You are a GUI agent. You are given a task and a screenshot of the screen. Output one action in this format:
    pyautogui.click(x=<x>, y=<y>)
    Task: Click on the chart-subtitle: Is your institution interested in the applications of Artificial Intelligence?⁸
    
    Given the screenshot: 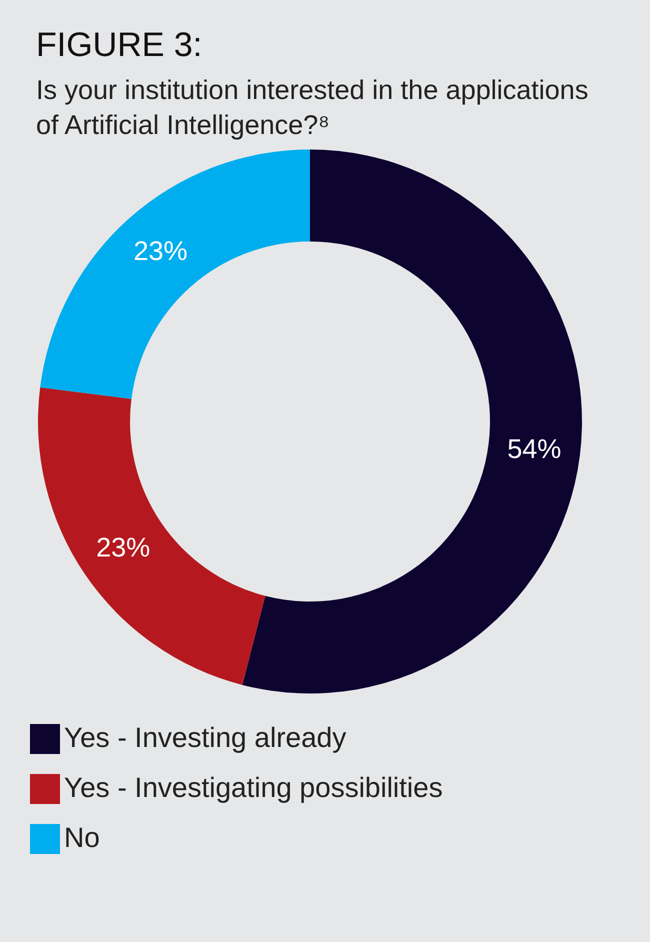 What is the action you would take?
    pyautogui.click(x=312, y=108)
    